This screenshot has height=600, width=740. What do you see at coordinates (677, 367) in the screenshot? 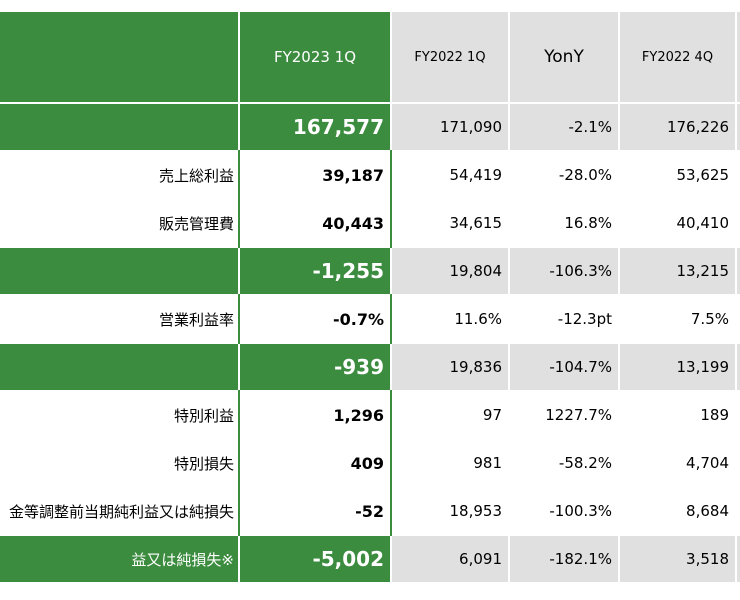
I see `value-cell: 13,199` at bounding box center [677, 367].